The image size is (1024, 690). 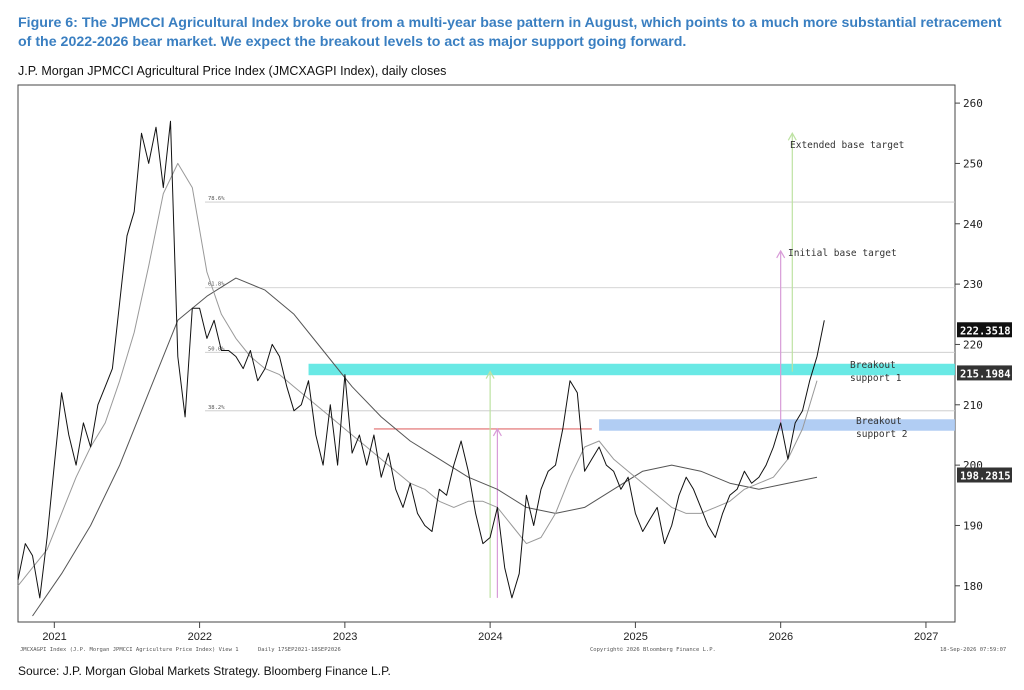 What do you see at coordinates (881, 434) in the screenshot?
I see `support-2-label-line2: support 2` at bounding box center [881, 434].